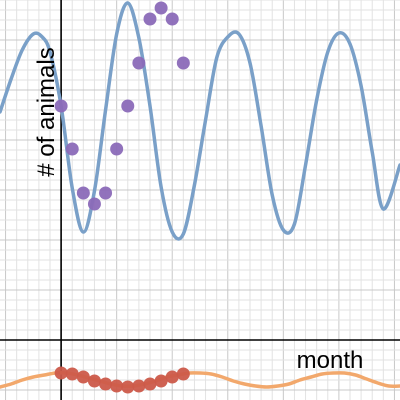 Image resolution: width=400 pixels, height=400 pixels. Describe the element at coordinates (330, 360) in the screenshot. I see `x-axis-label: month` at that location.